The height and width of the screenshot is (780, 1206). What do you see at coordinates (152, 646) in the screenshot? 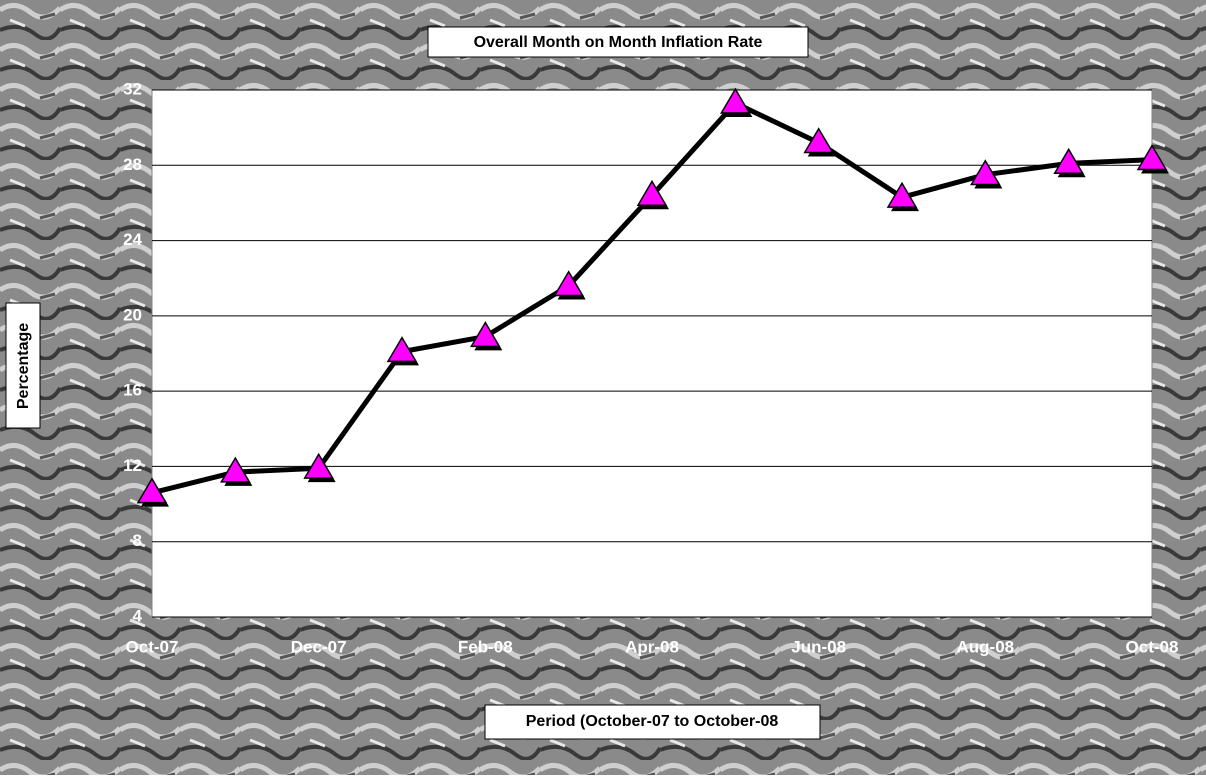
I see `x-tick-label: Oct-07` at bounding box center [152, 646].